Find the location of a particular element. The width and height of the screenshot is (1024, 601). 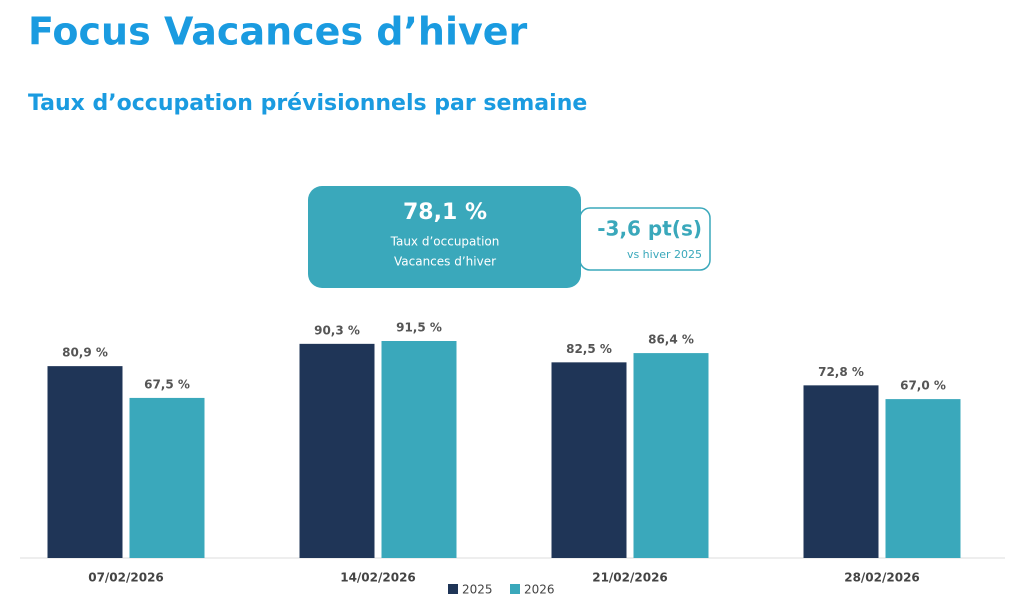

x-tick-label: 21/02/2026 is located at coordinates (630, 578).